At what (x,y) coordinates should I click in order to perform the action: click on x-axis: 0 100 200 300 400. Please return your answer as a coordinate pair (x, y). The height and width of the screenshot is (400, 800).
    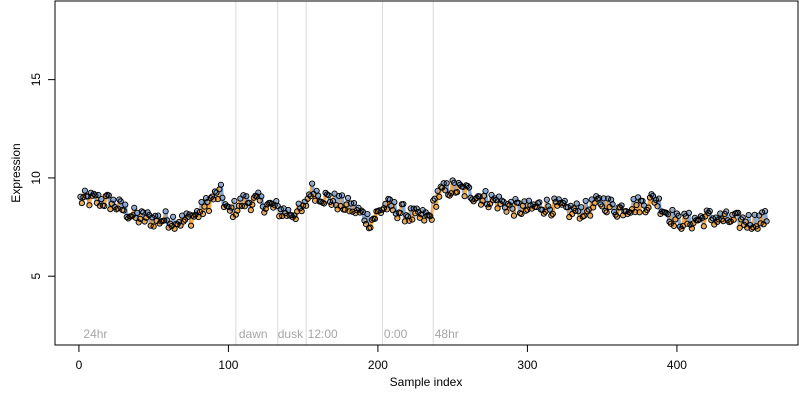
    Looking at the image, I should click on (381, 358).